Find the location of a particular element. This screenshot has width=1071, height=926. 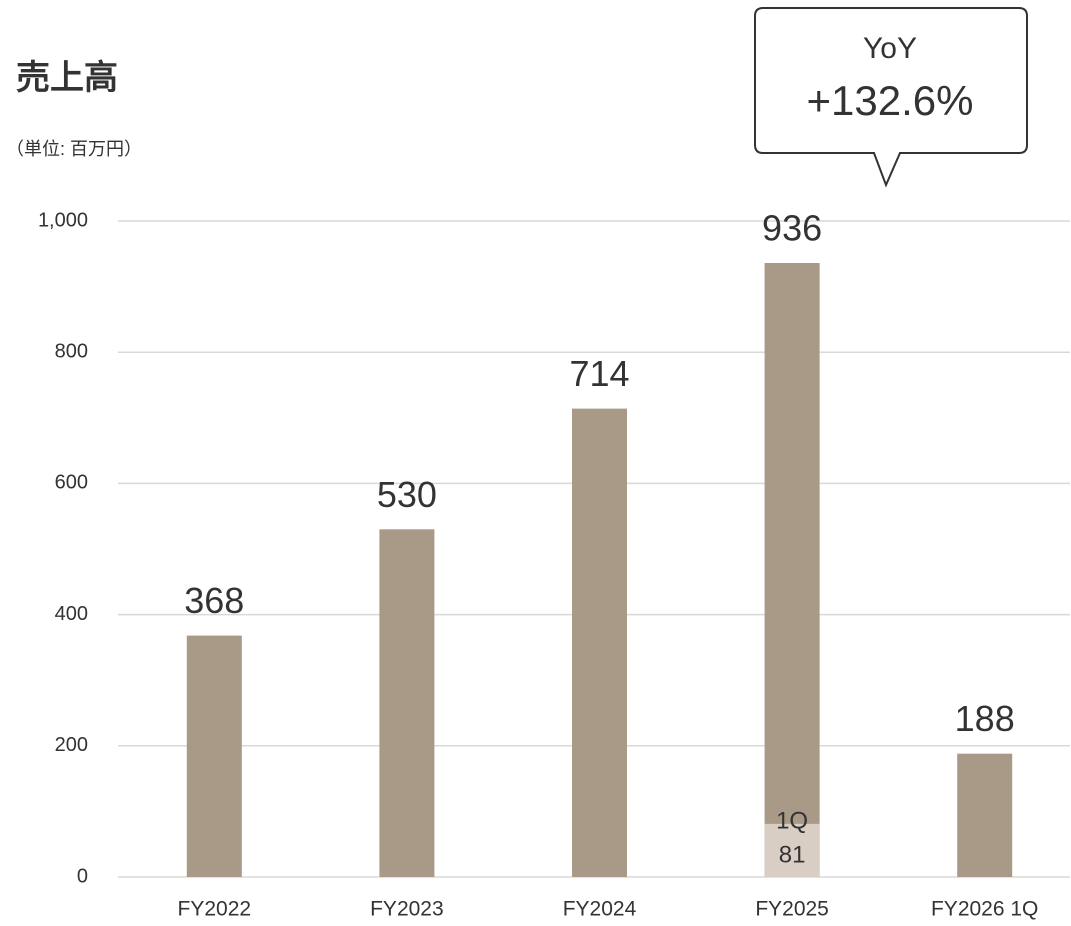

value-label: 714 is located at coordinates (599, 373).